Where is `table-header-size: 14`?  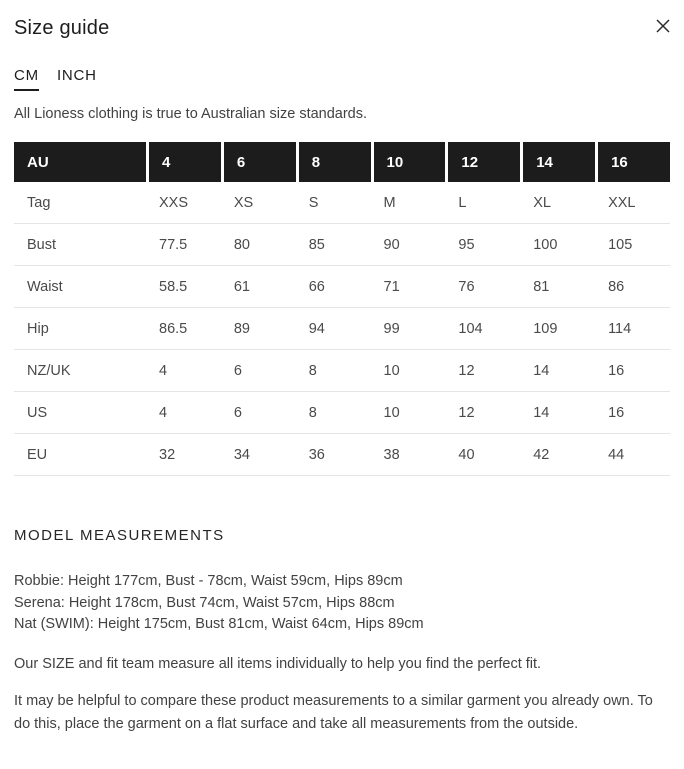 table-header-size: 14 is located at coordinates (558, 162).